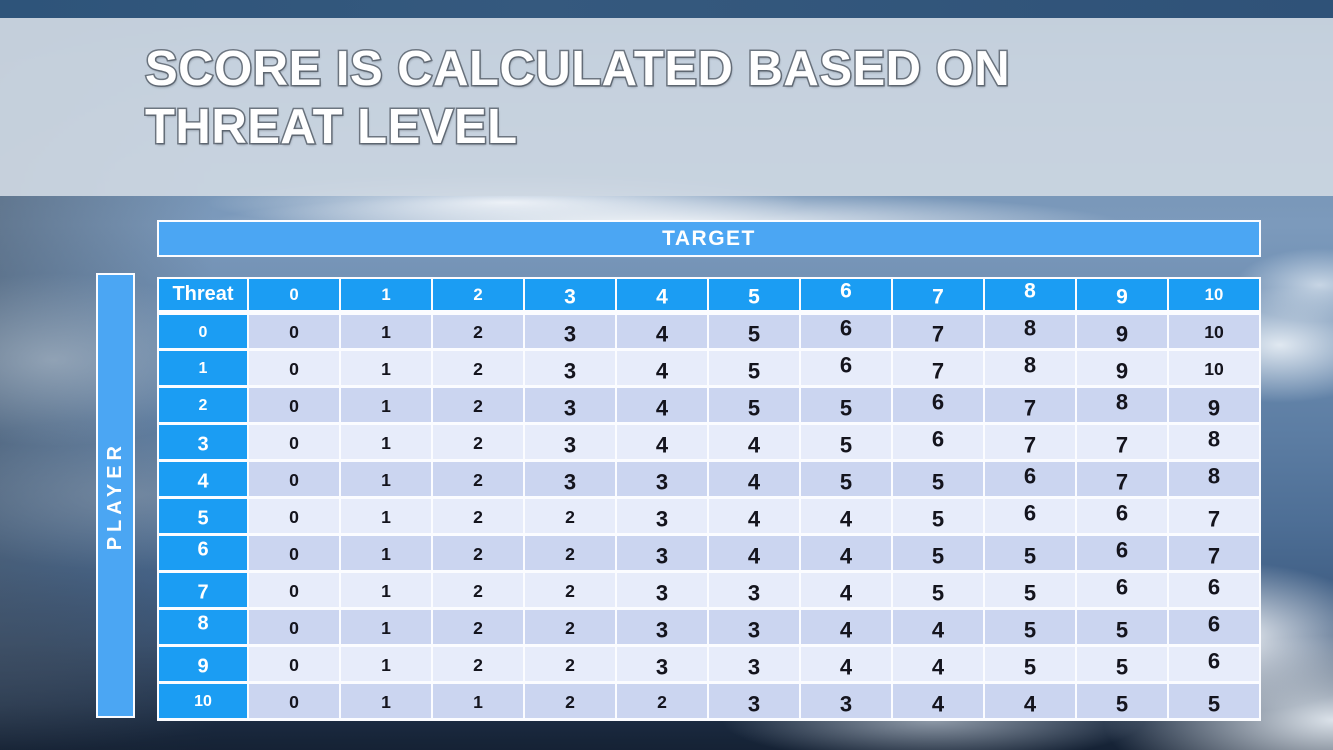  What do you see at coordinates (1214, 478) in the screenshot?
I see `score-cell: 8` at bounding box center [1214, 478].